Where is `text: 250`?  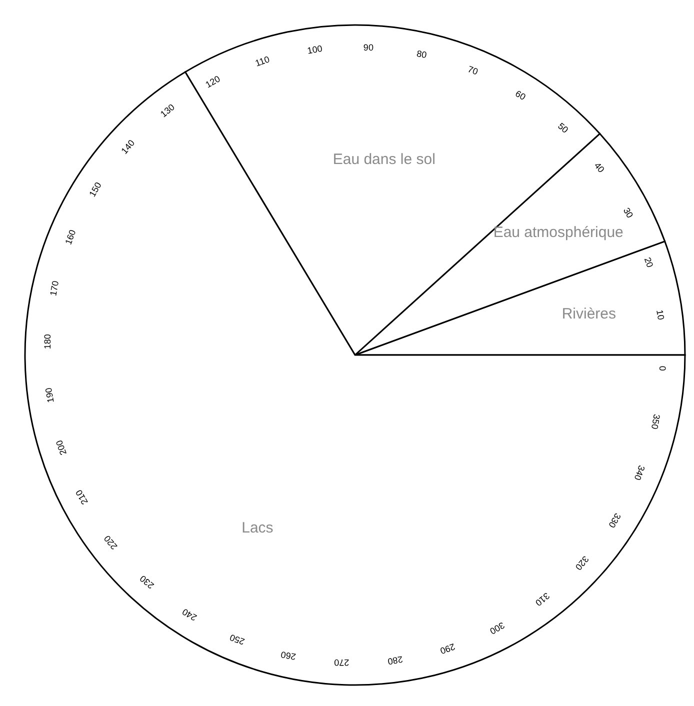 text: 250 is located at coordinates (237, 639).